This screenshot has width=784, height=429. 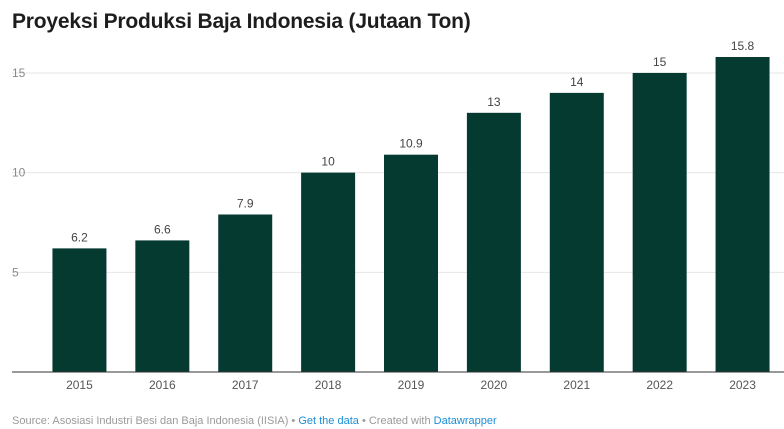 I want to click on bar-2019, so click(x=411, y=263).